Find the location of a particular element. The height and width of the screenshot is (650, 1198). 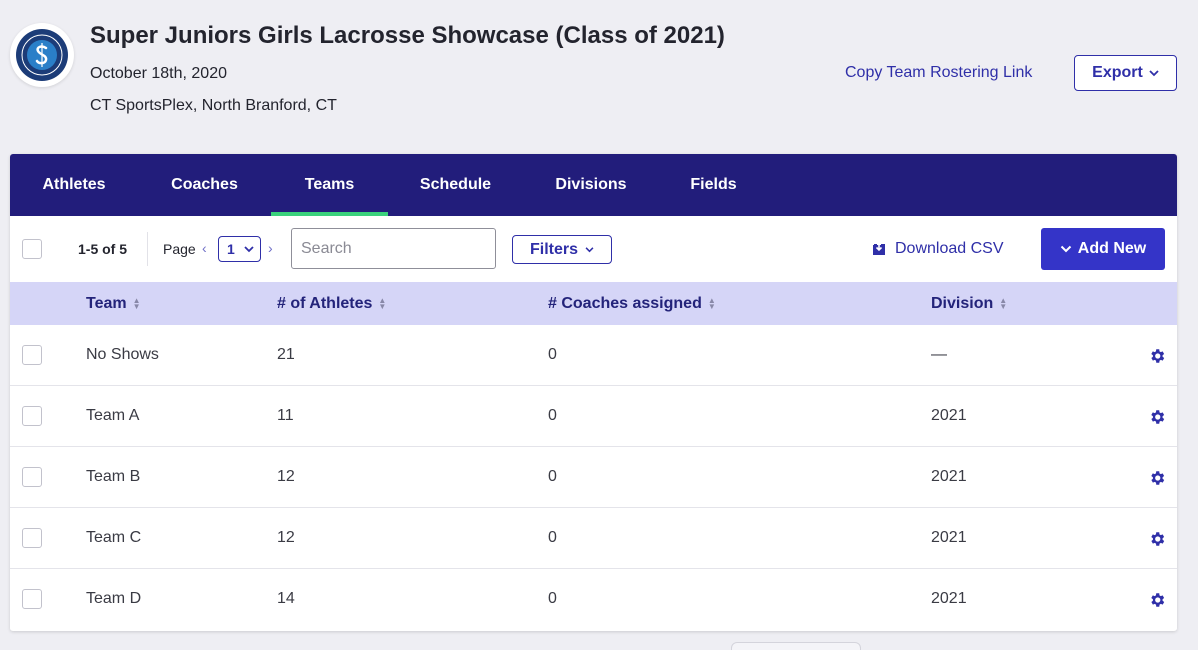

toolbar-divider is located at coordinates (147, 249).